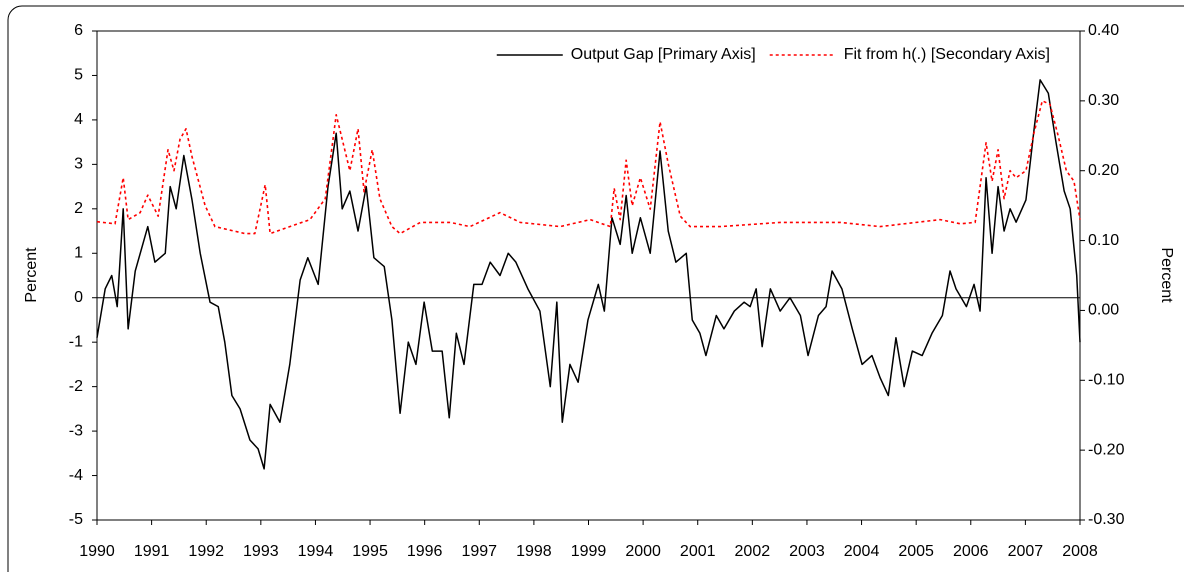 The image size is (1184, 577). What do you see at coordinates (643, 551) in the screenshot?
I see `x-tick-label: 2000` at bounding box center [643, 551].